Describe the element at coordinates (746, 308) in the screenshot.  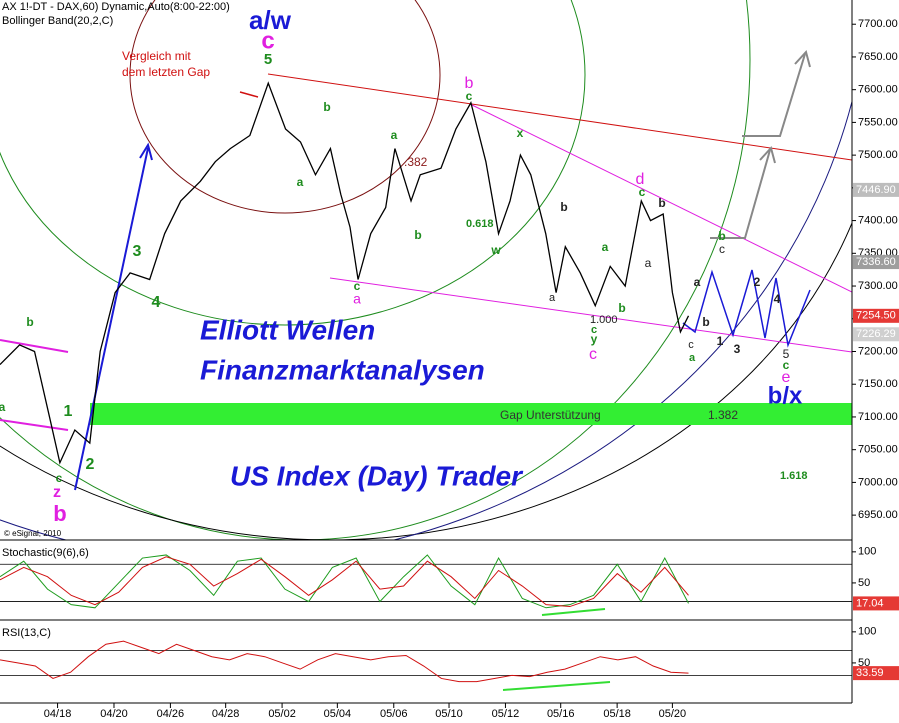
I see `projection` at that location.